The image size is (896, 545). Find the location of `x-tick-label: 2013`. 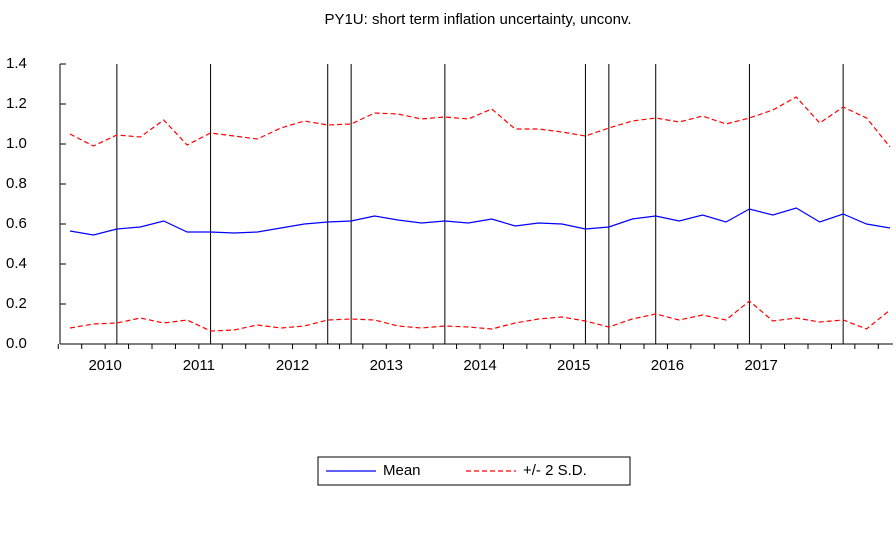

x-tick-label: 2013 is located at coordinates (386, 365).